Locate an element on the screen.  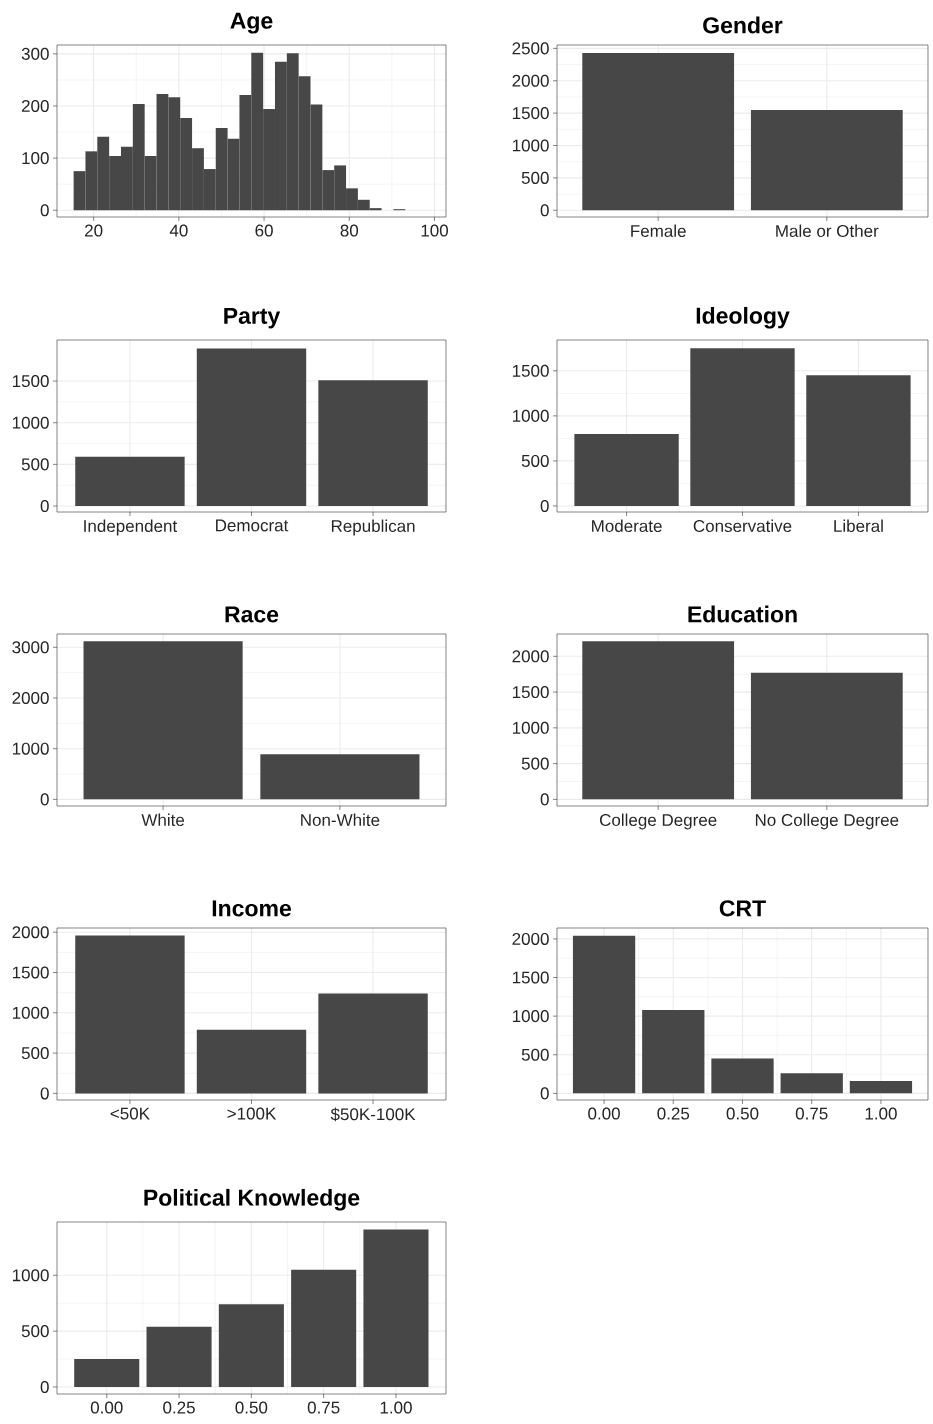
x-tick-label: Conservative is located at coordinates (742, 526).